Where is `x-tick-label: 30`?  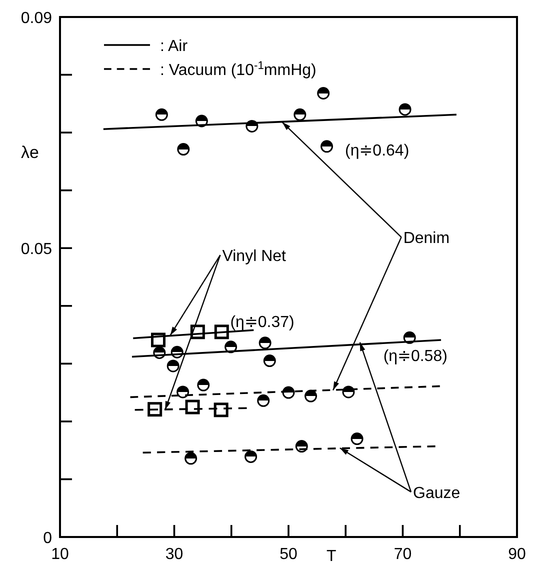 x-tick-label: 30 is located at coordinates (174, 554).